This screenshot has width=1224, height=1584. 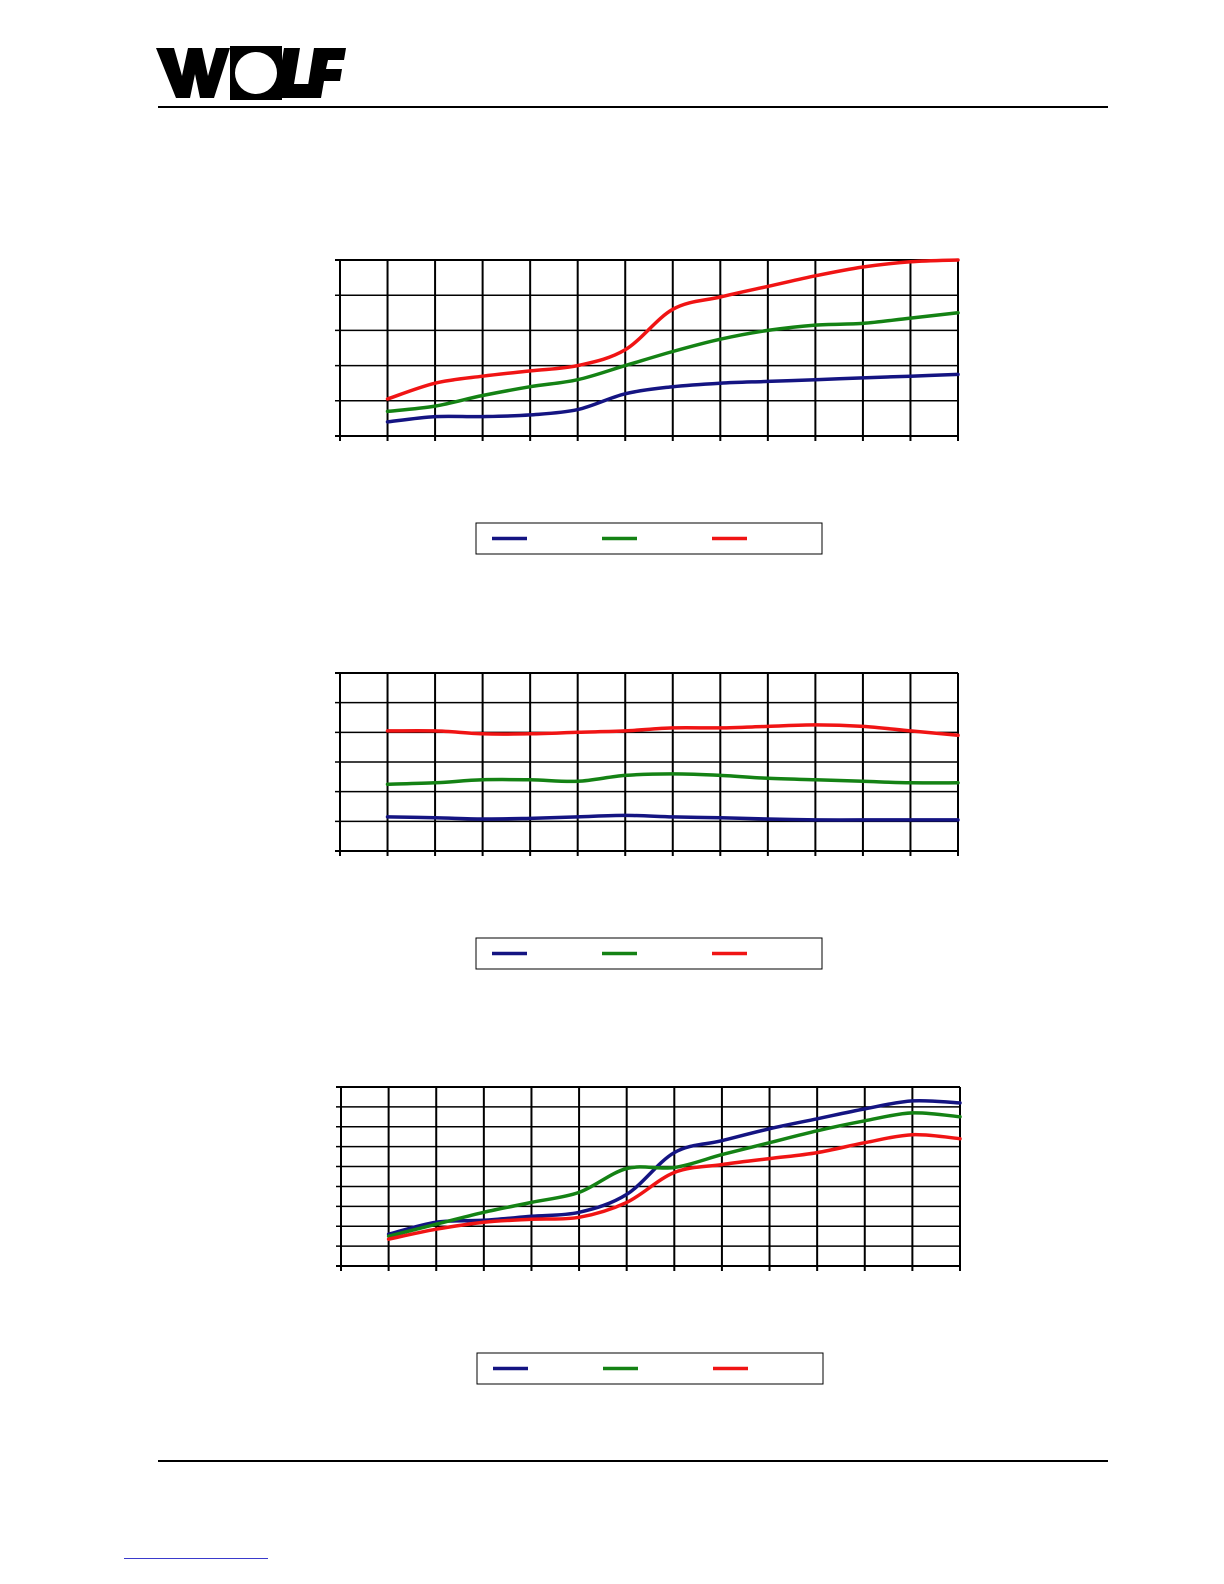 I want to click on chart-2-legend, so click(x=649, y=953).